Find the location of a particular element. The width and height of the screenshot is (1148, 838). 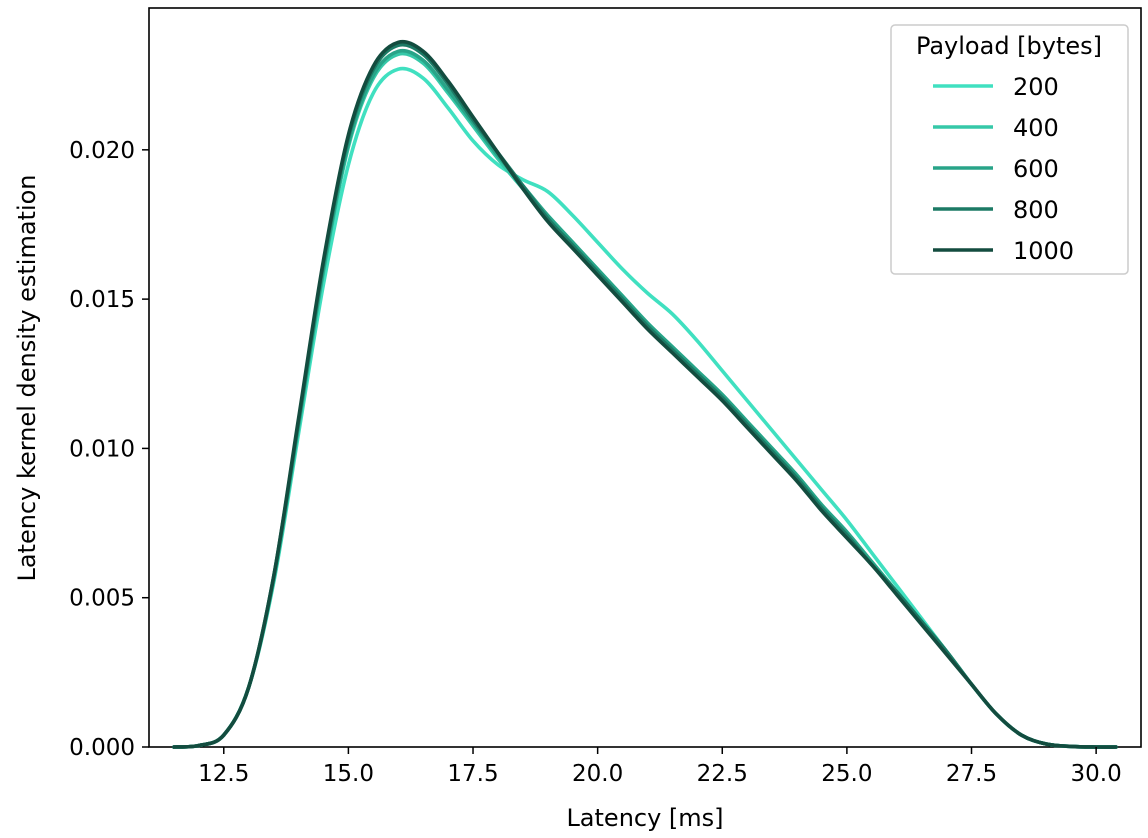

x-tick-label: 30.0 is located at coordinates (1096, 774).